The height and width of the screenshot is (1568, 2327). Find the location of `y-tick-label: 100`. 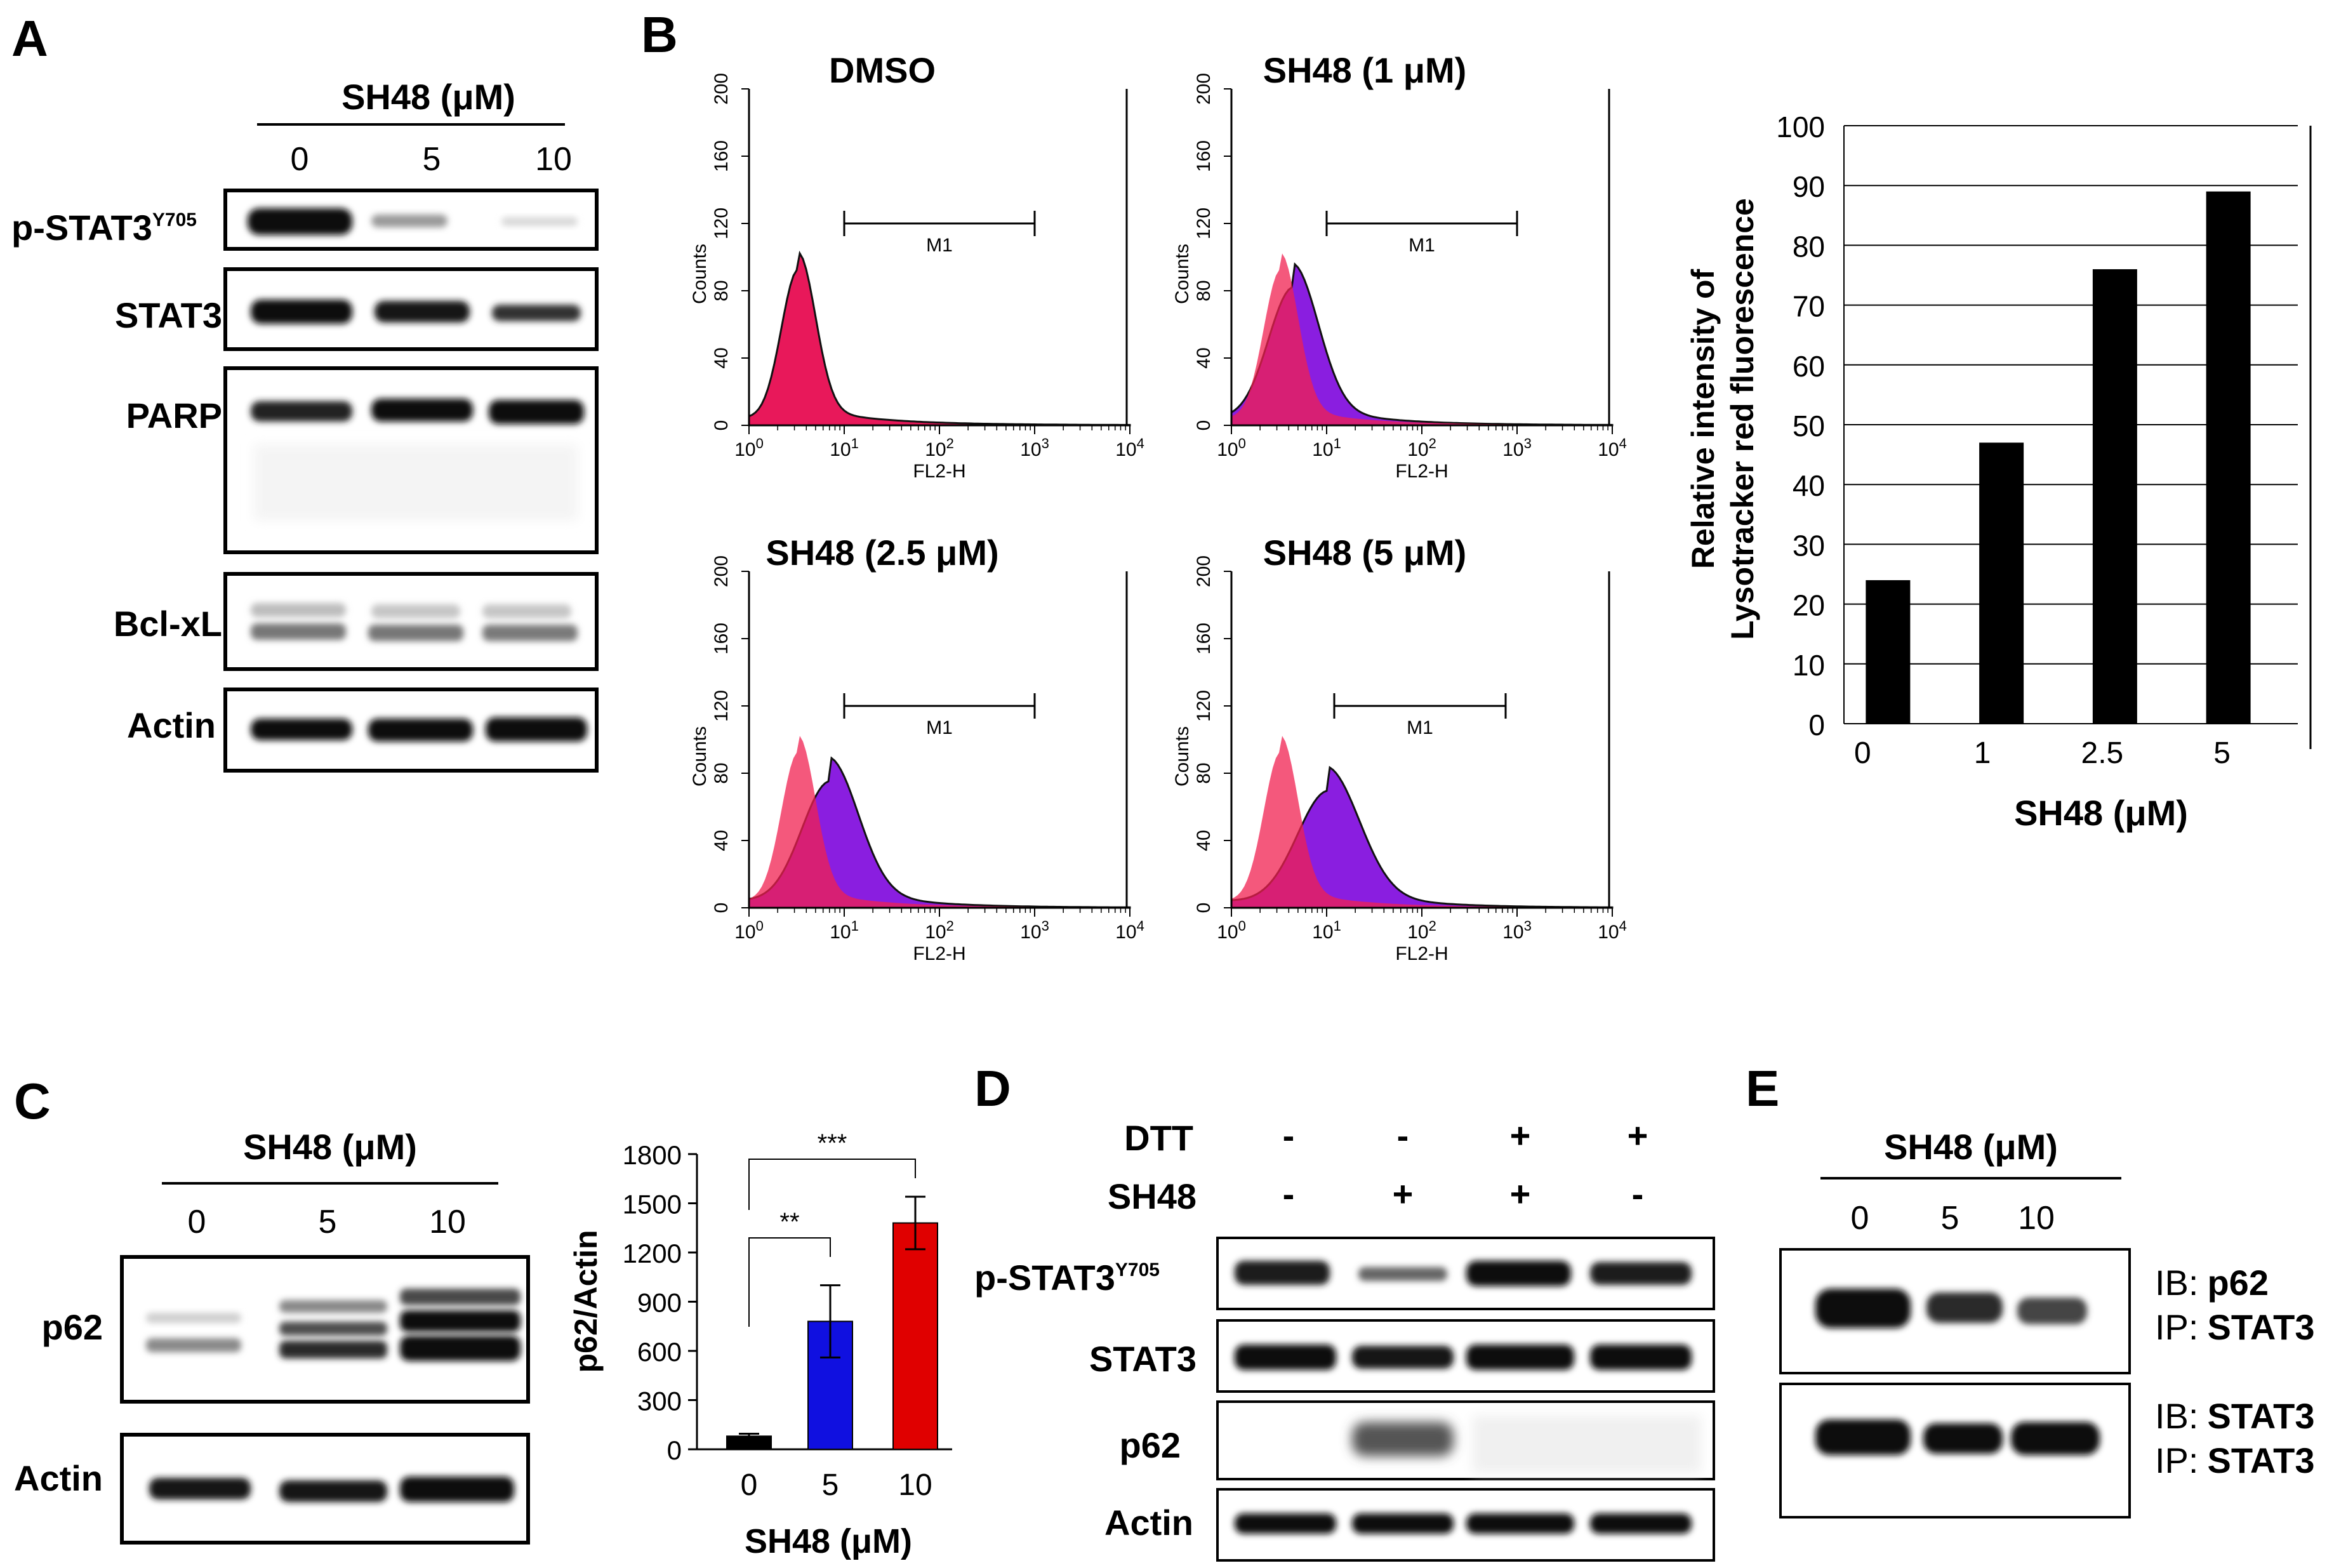

y-tick-label: 100 is located at coordinates (1800, 126).